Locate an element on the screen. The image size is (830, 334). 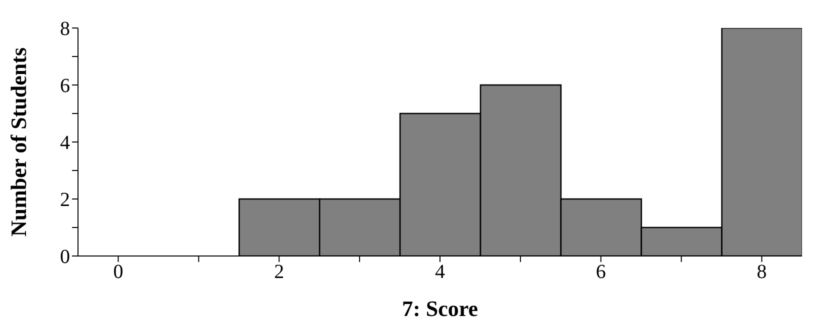
x-tick-label: 0 is located at coordinates (118, 272).